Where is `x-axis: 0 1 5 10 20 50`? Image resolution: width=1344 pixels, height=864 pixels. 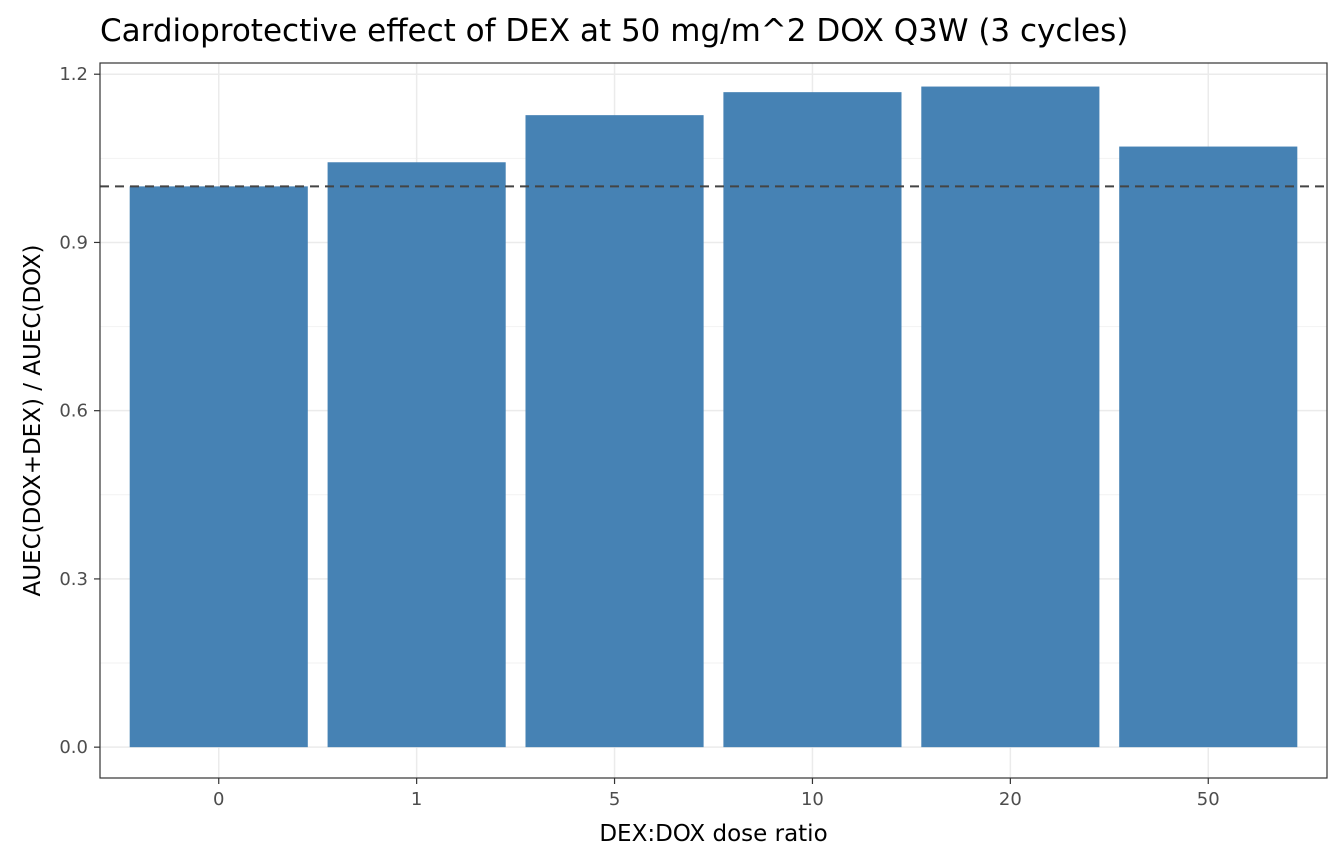 x-axis: 0 1 5 10 20 50 is located at coordinates (716, 794).